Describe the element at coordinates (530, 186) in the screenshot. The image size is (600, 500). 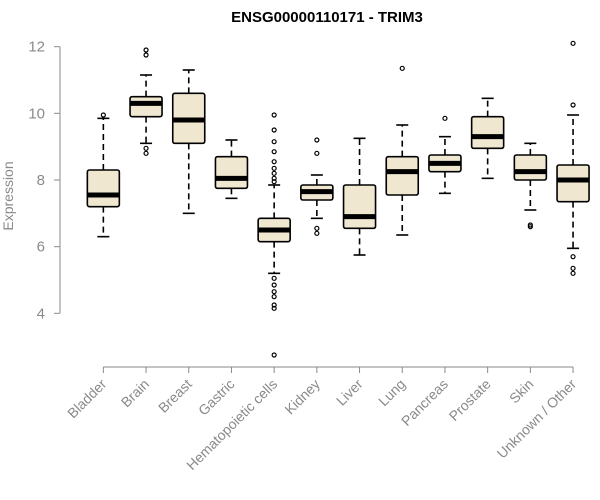
I see `box-skin` at that location.